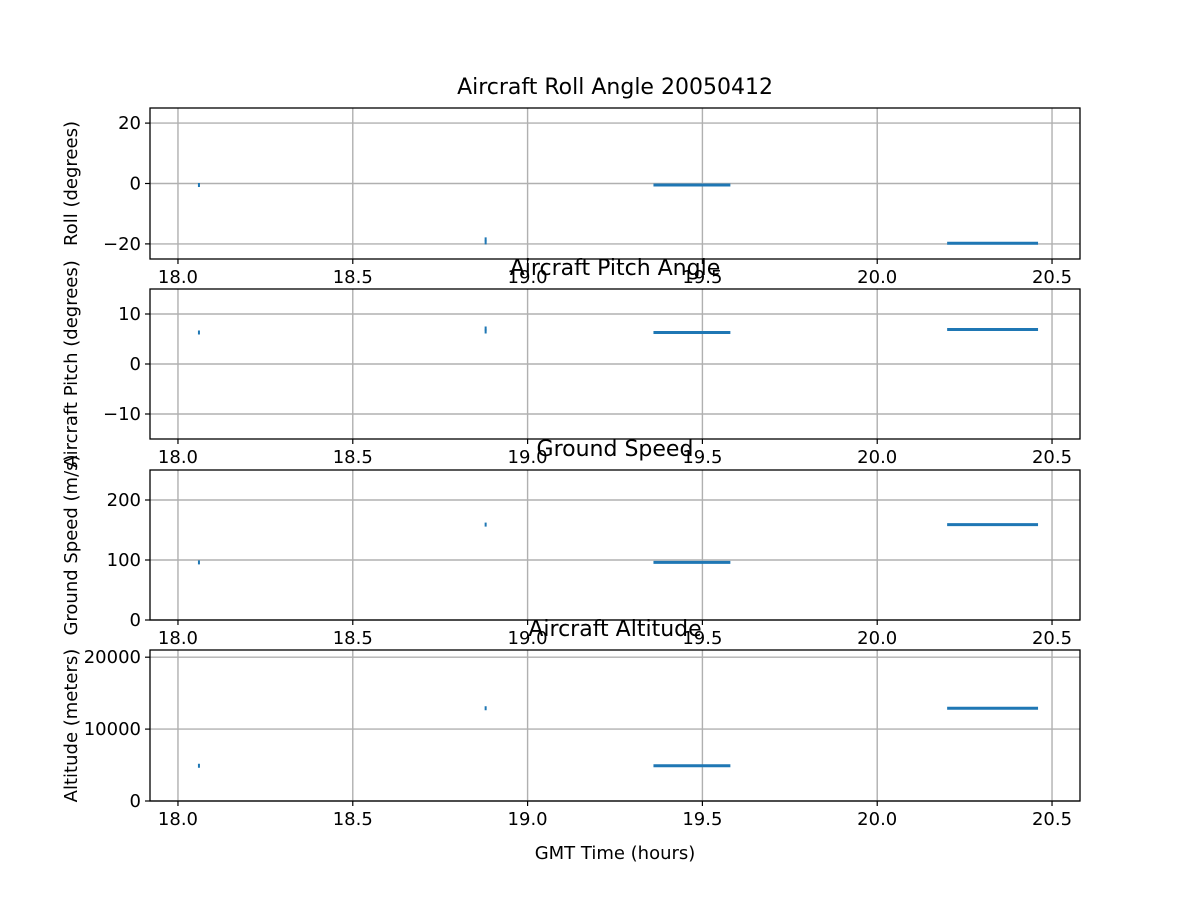 The height and width of the screenshot is (900, 1200). Describe the element at coordinates (615, 853) in the screenshot. I see `x-axis-label: GMT Time (hours)` at that location.